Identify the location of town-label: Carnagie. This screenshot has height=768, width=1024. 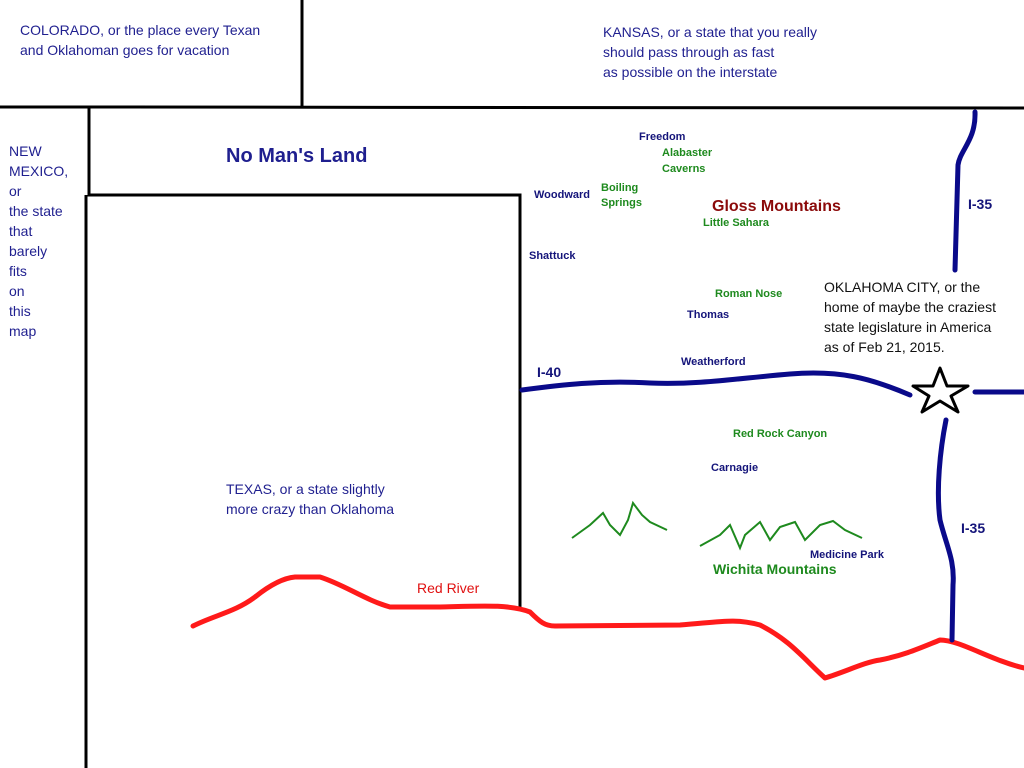
(734, 468).